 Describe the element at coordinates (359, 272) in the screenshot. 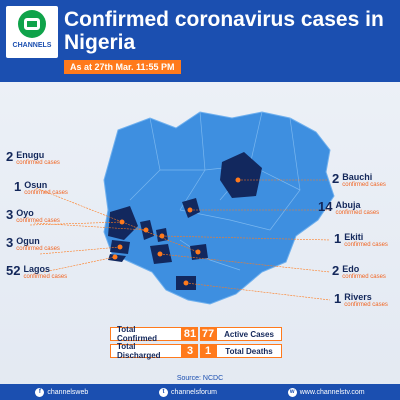

I see `label-edo: 2 Edo confirmed cases` at that location.